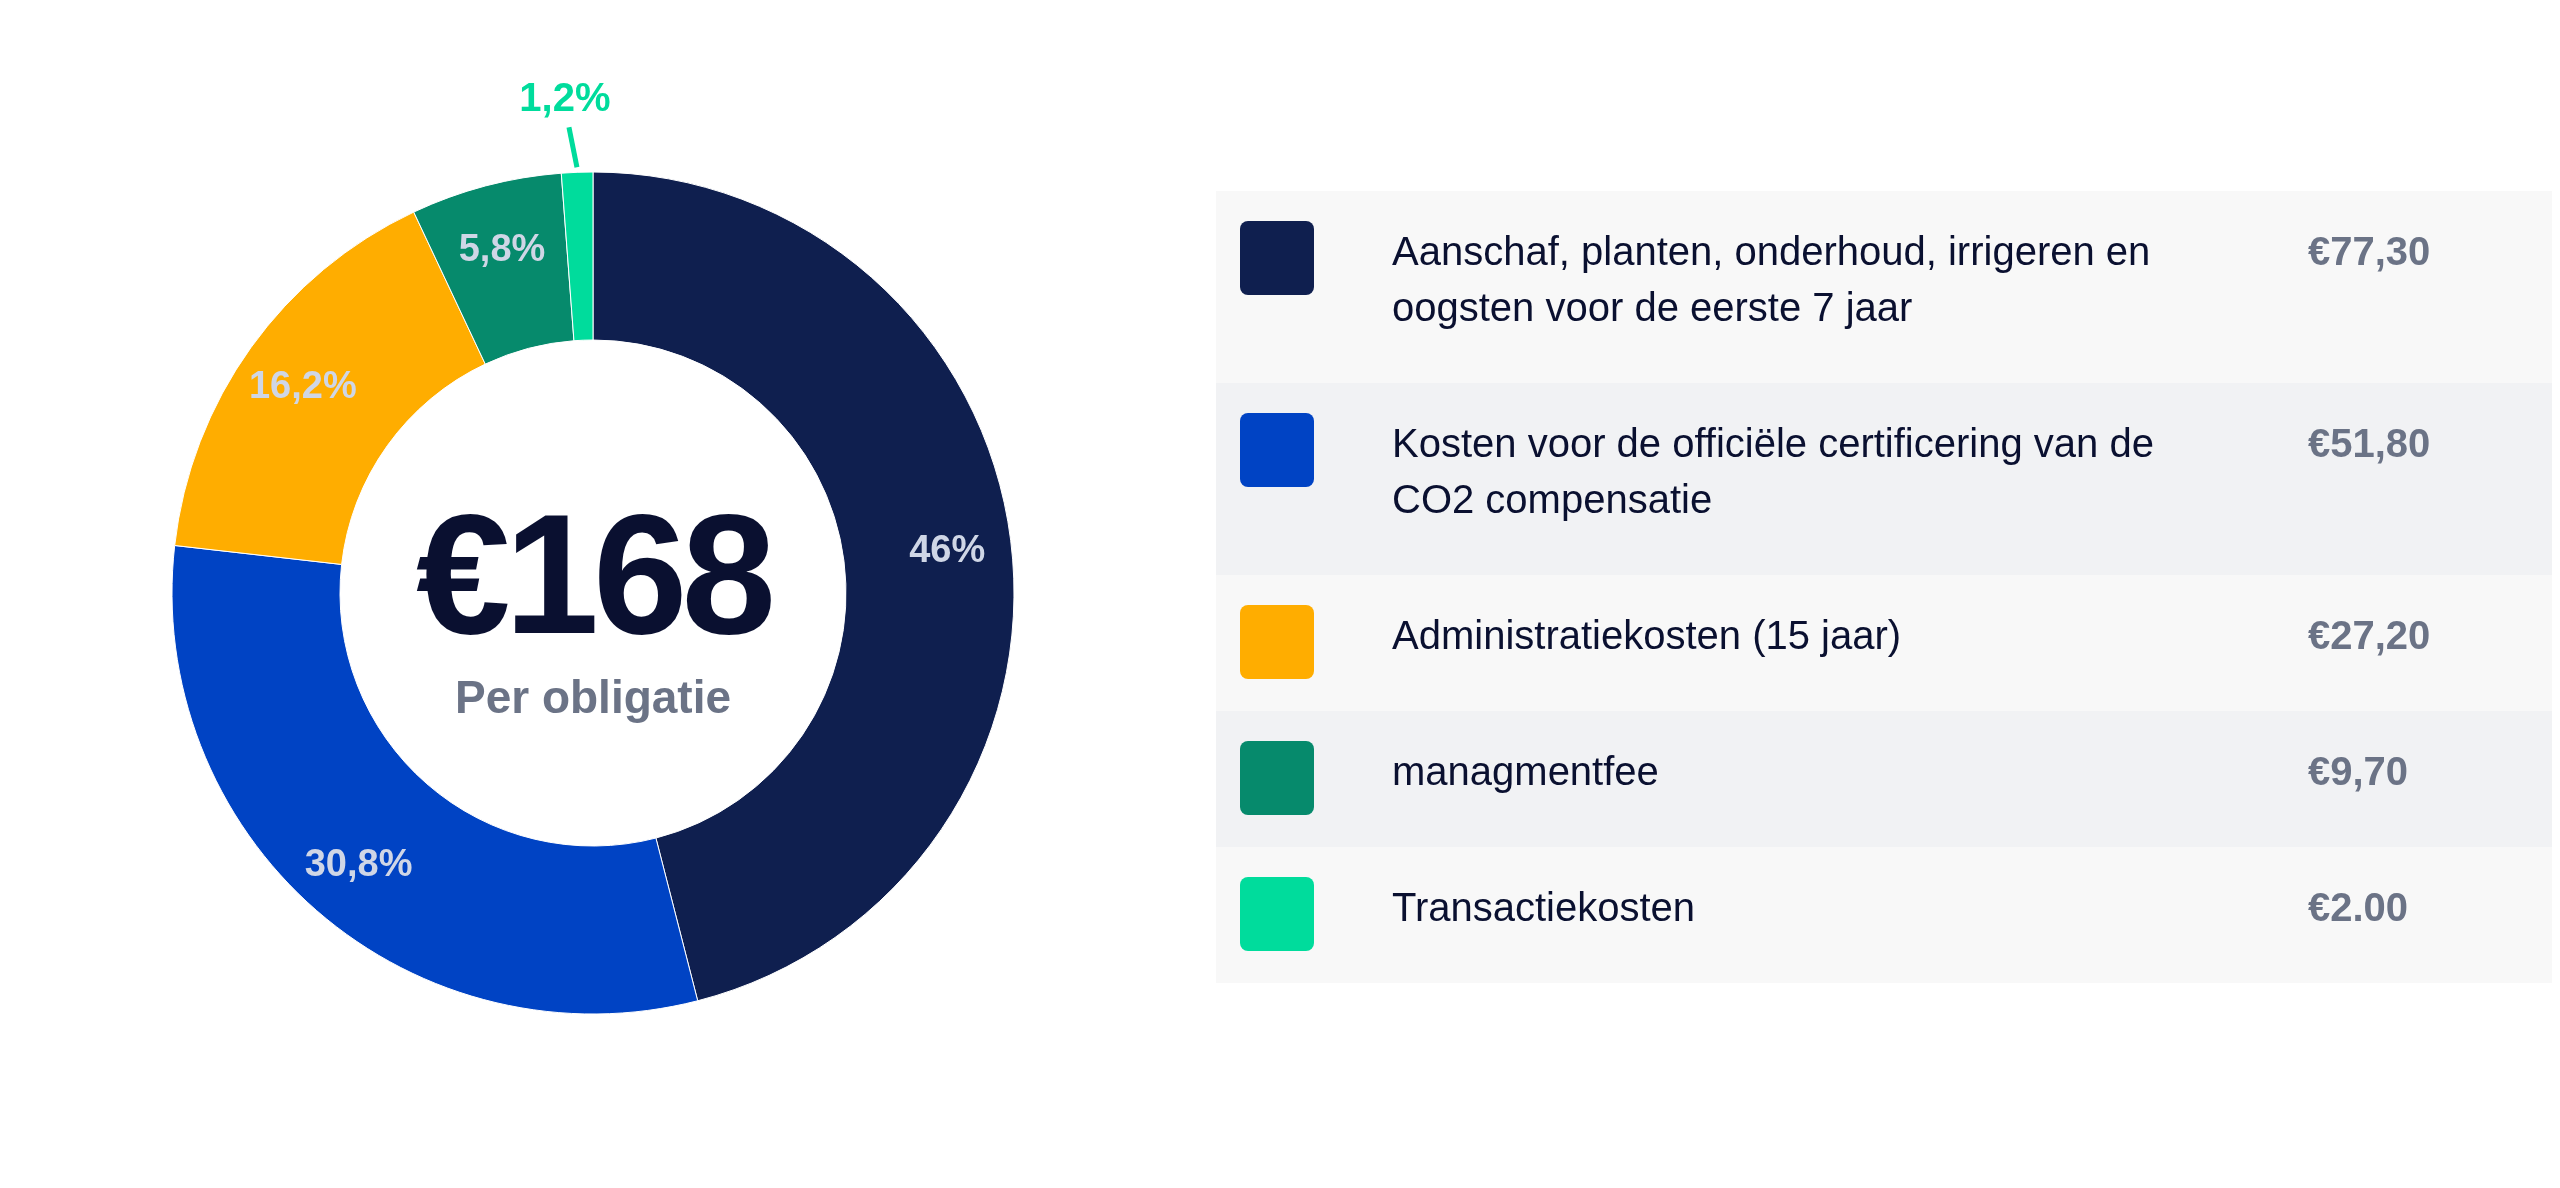 The height and width of the screenshot is (1188, 2560). Describe the element at coordinates (2358, 907) in the screenshot. I see `text: €2.00` at that location.